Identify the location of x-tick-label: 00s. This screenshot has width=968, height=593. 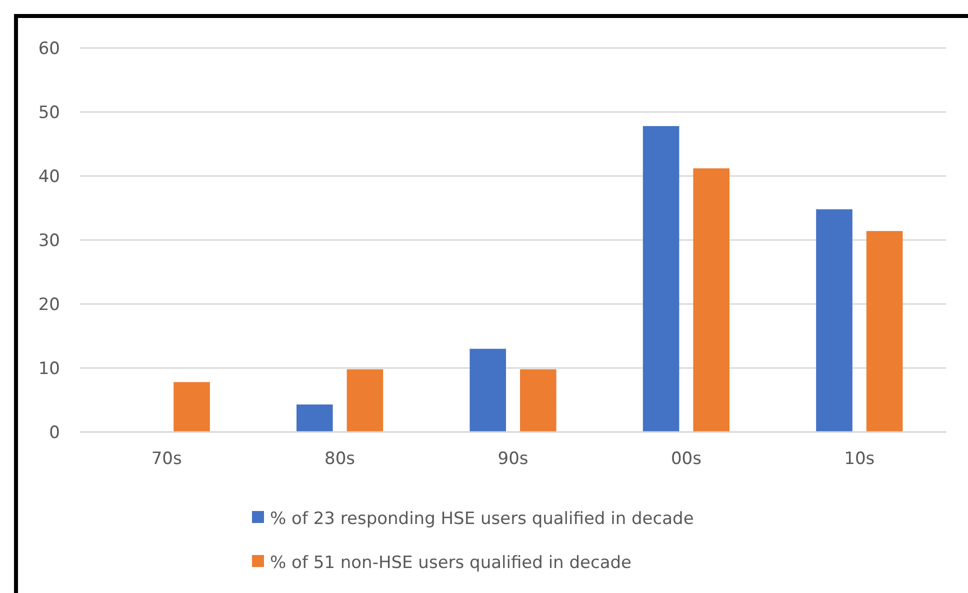
(686, 459).